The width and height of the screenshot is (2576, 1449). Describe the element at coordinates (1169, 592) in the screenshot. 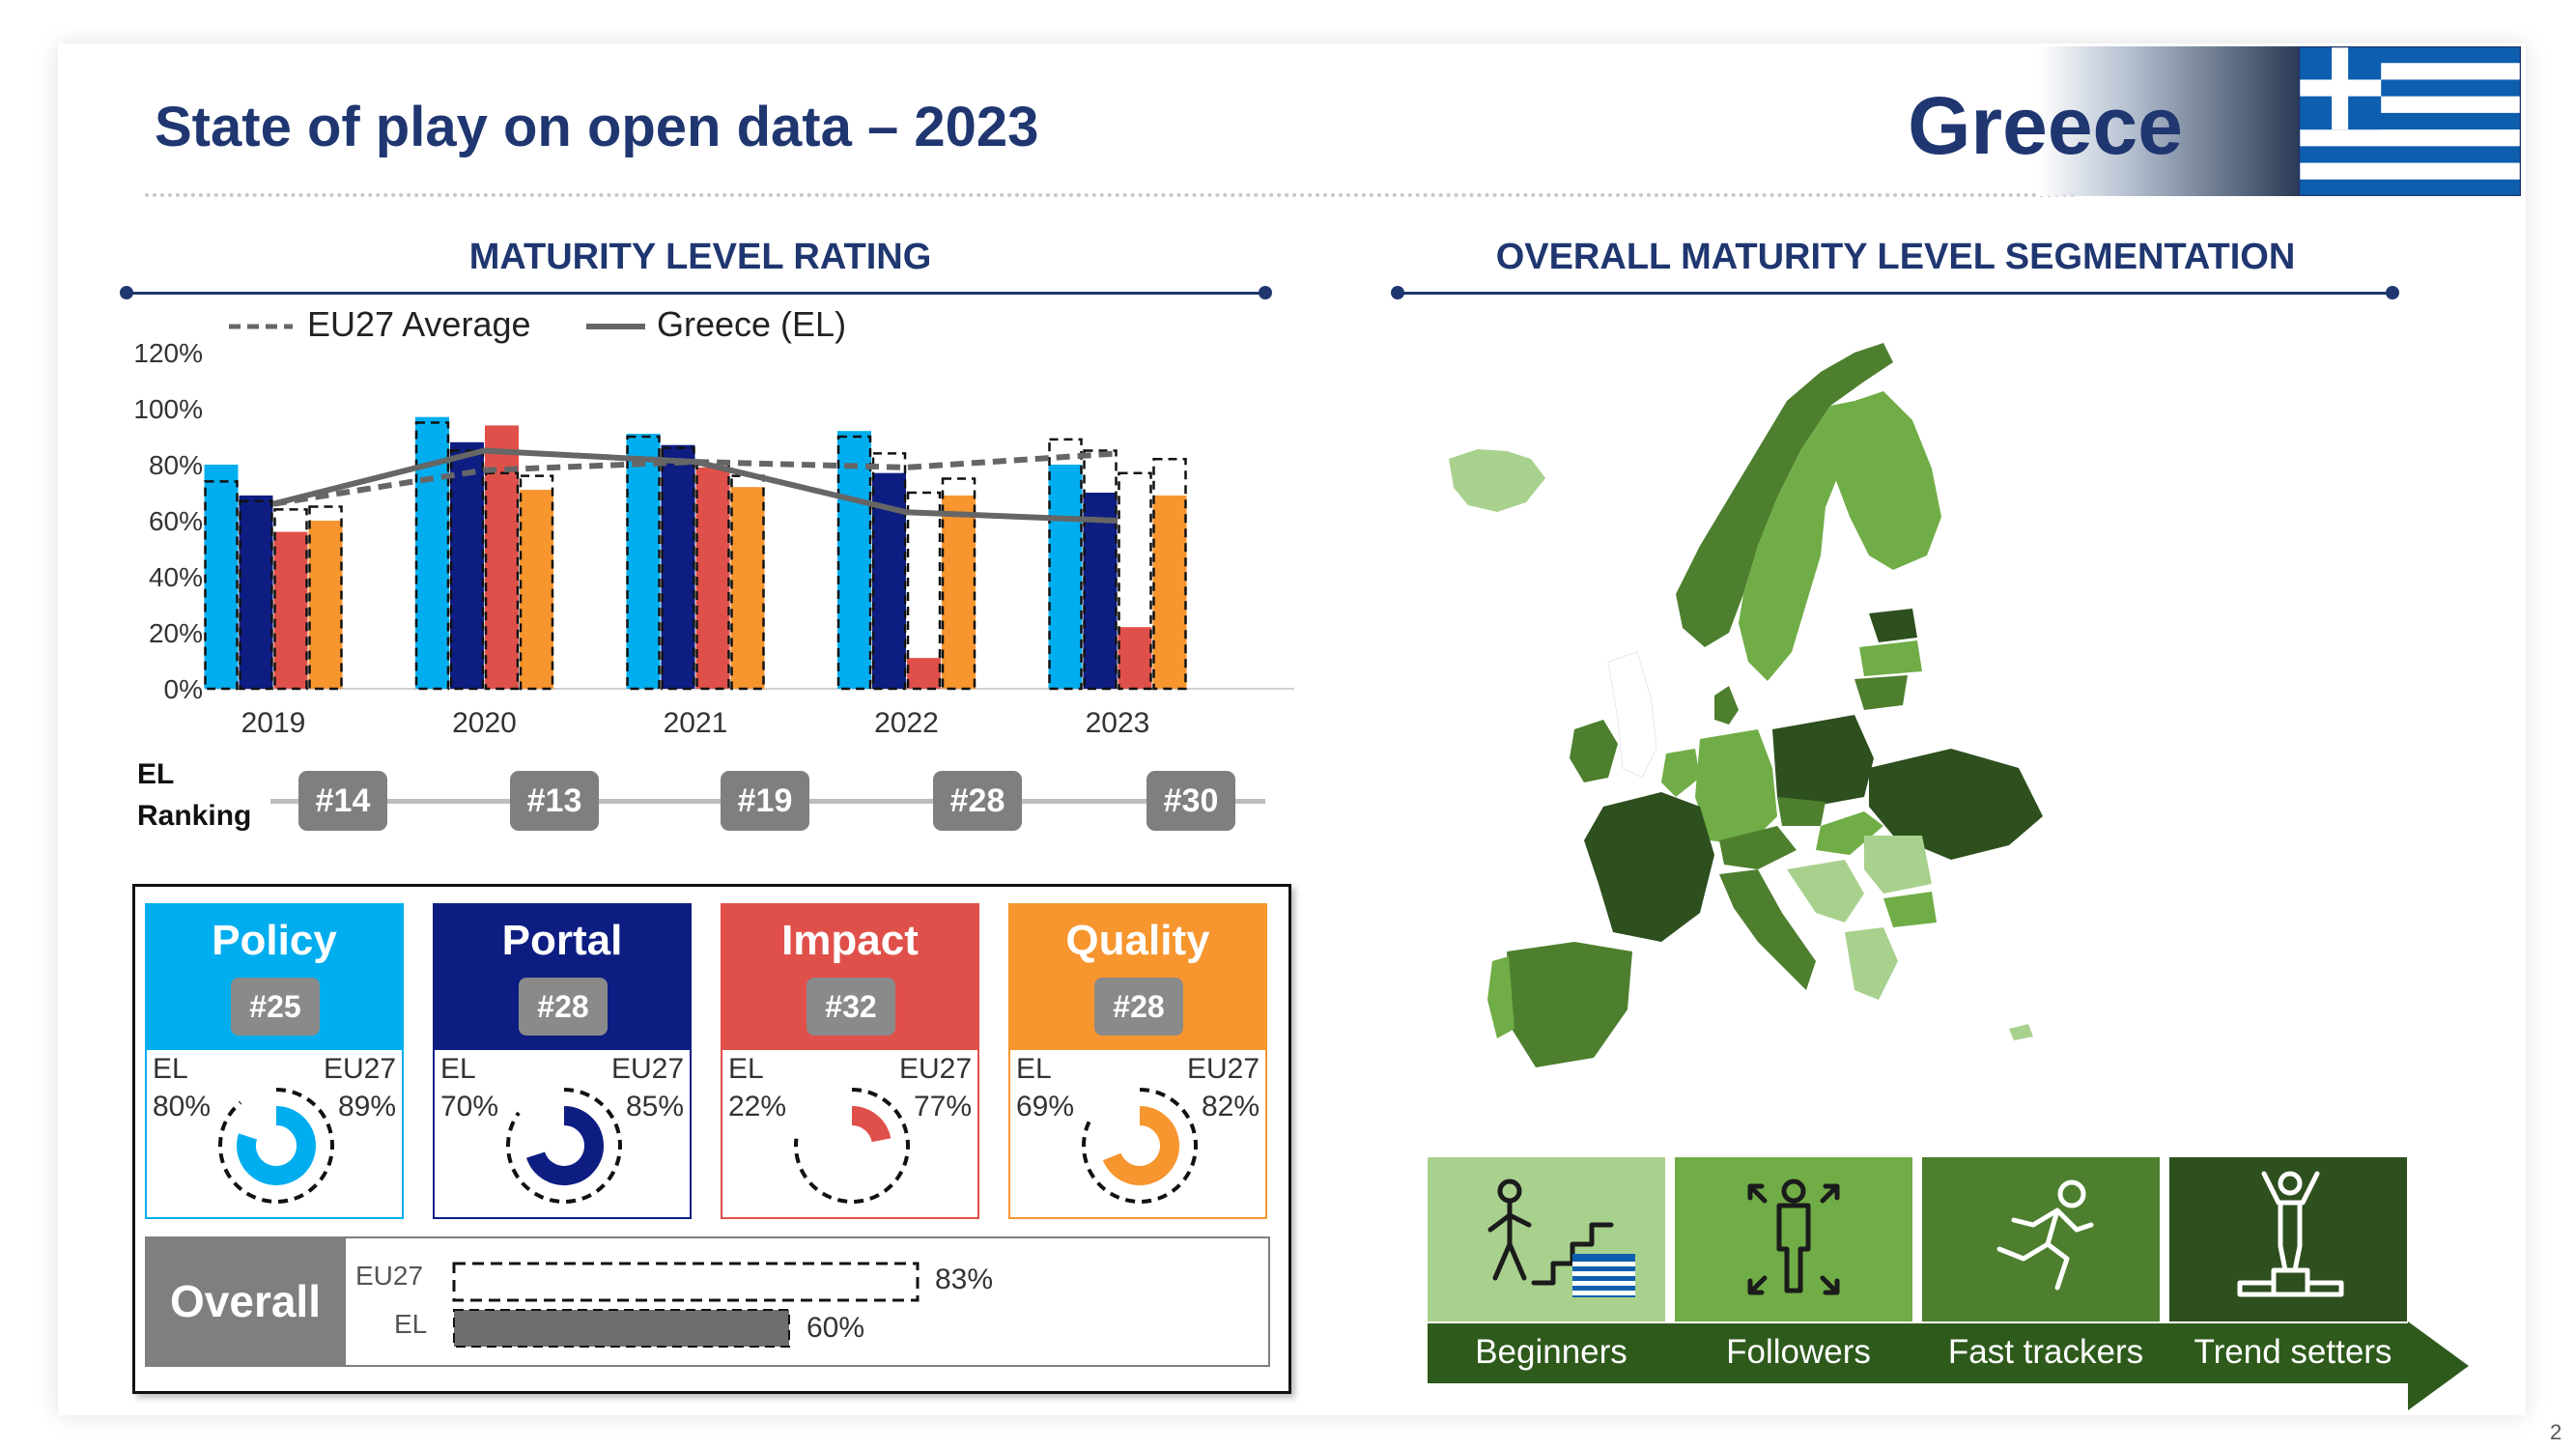

I see `bar-quality-2023` at that location.